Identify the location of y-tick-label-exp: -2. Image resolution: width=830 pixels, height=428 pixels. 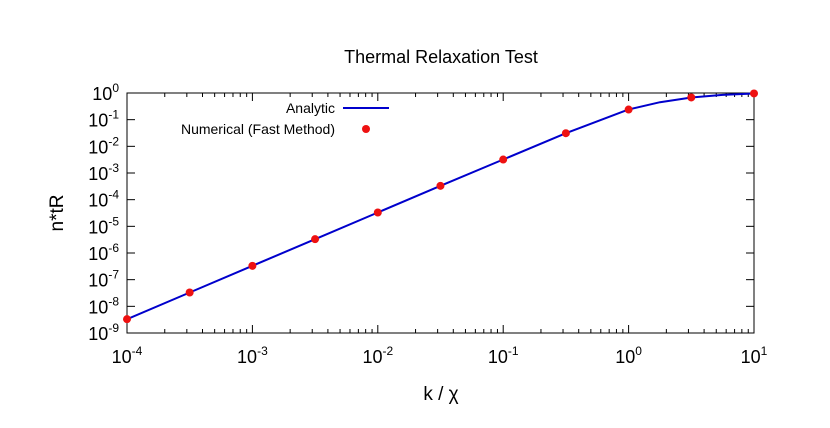
(113, 141).